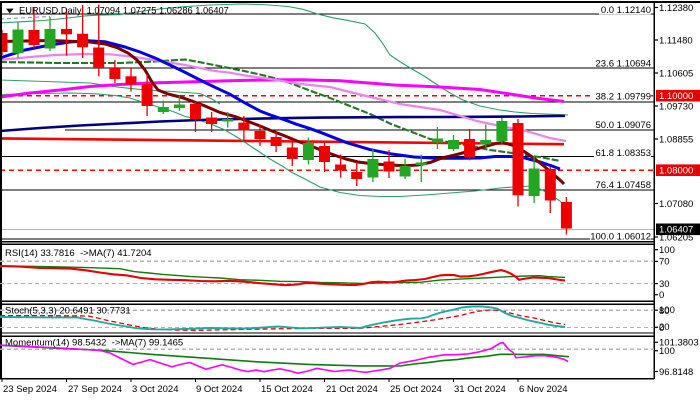 The image size is (700, 400). What do you see at coordinates (68, 311) in the screenshot?
I see `svg-text: Stoch(5,3,3) 20.6491 30.7731` at bounding box center [68, 311].